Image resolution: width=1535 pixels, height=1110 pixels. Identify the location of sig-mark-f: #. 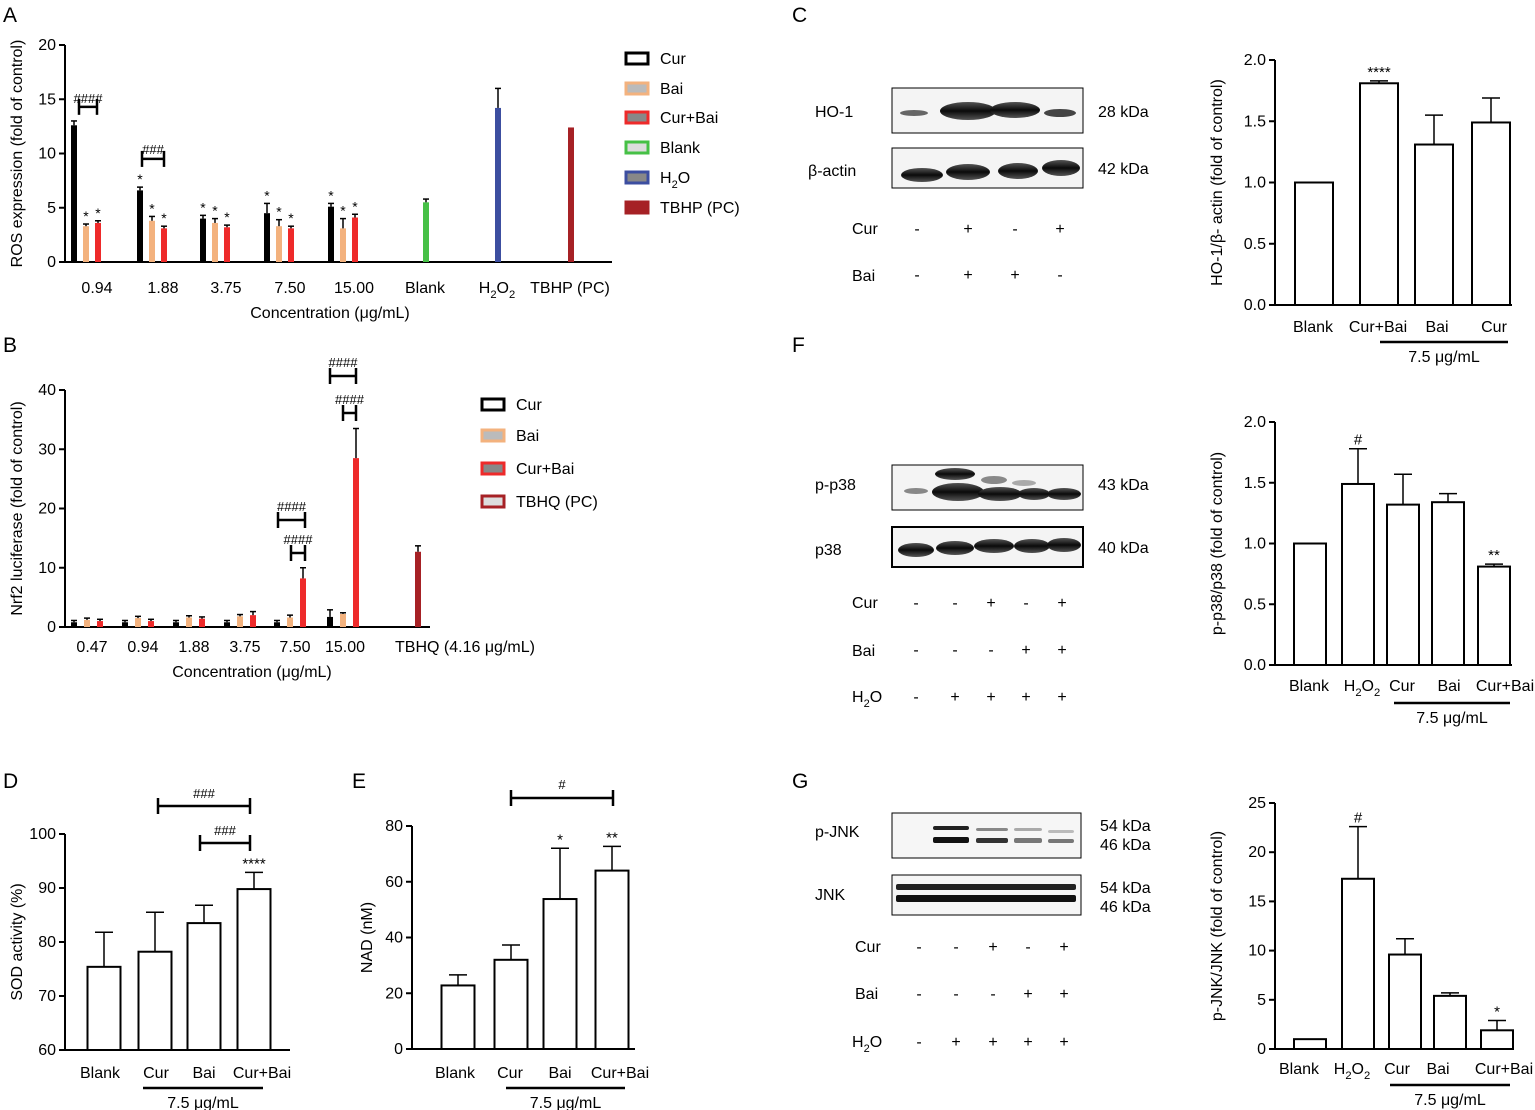
(1358, 440).